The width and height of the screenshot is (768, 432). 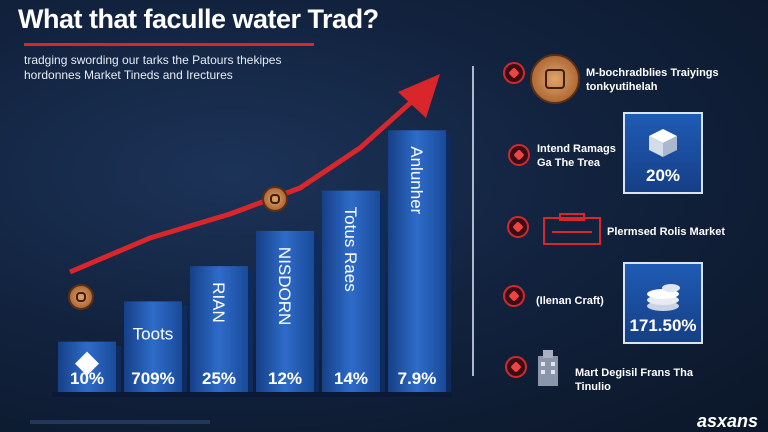 What do you see at coordinates (120, 422) in the screenshot?
I see `footnote-bar` at bounding box center [120, 422].